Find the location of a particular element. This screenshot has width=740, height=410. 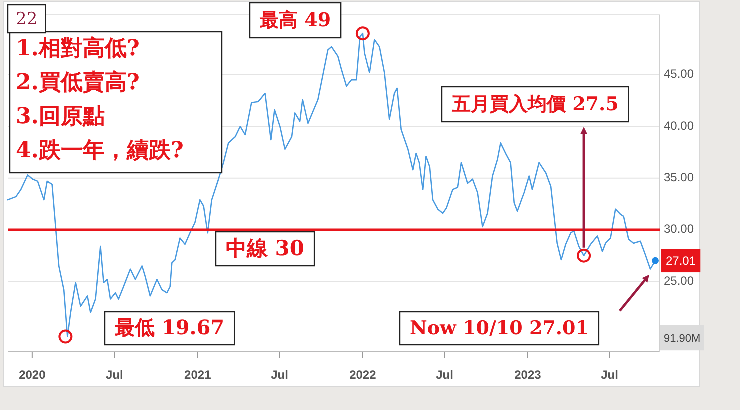

y-tick-label: 25.00 is located at coordinates (679, 281).